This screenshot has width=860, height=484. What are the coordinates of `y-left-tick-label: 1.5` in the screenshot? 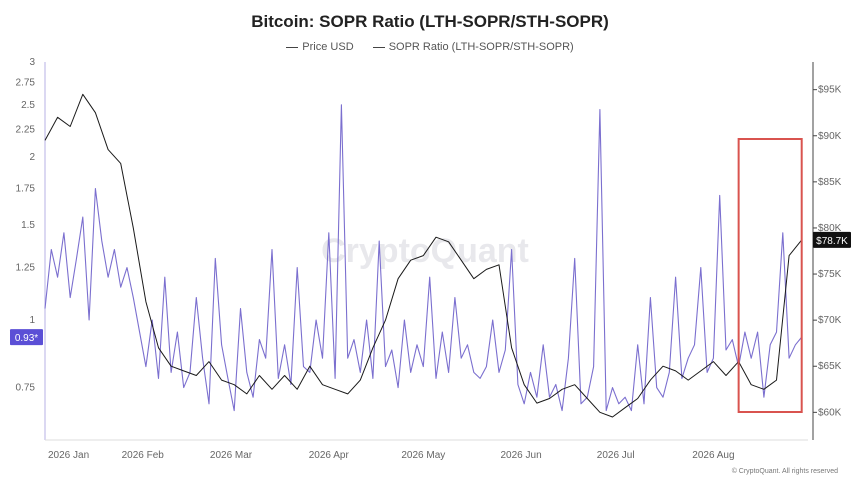 It's located at (28, 225).